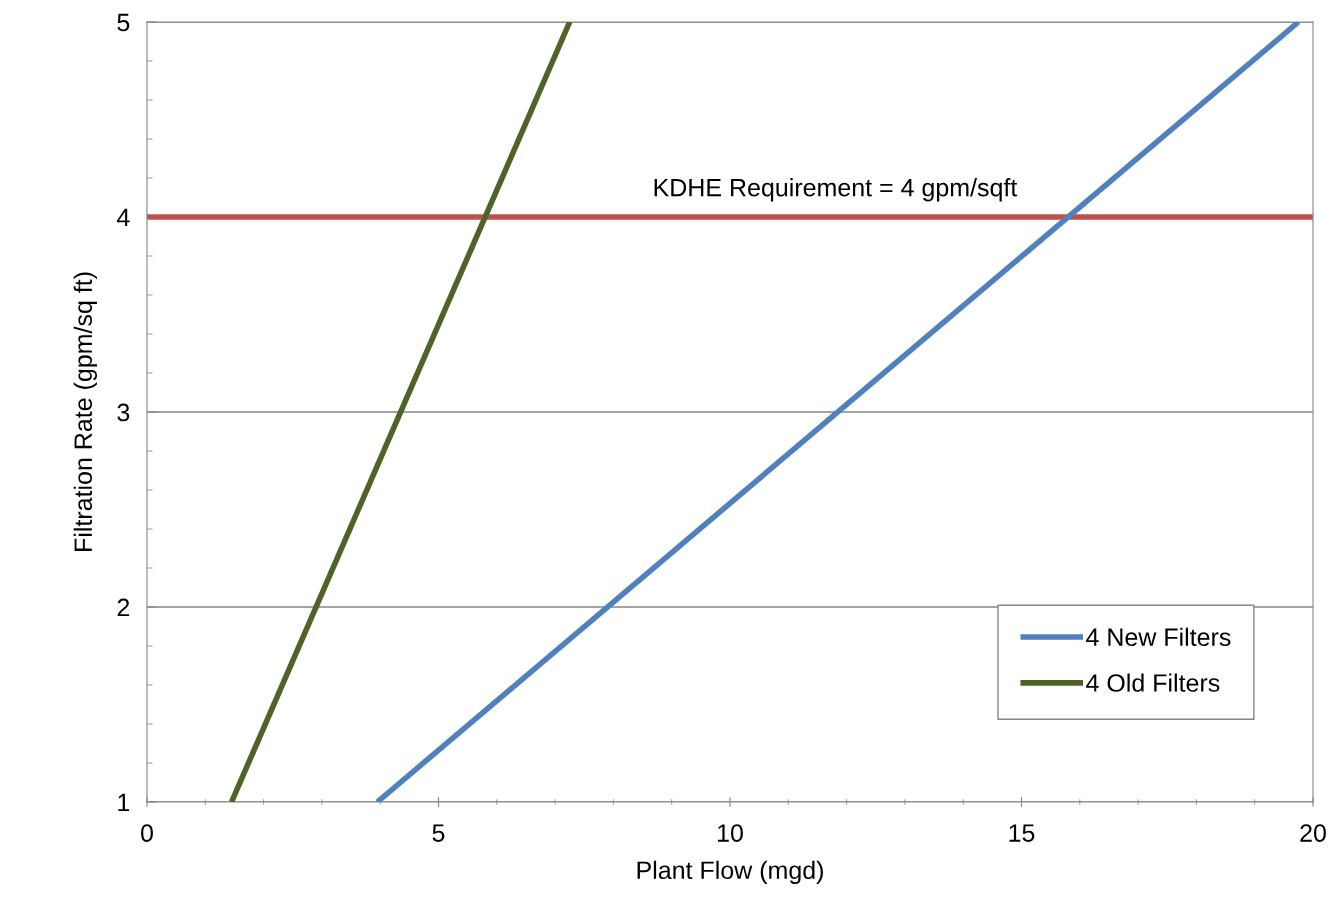 This screenshot has height=910, width=1336. I want to click on y-tick-label: 4, so click(123, 217).